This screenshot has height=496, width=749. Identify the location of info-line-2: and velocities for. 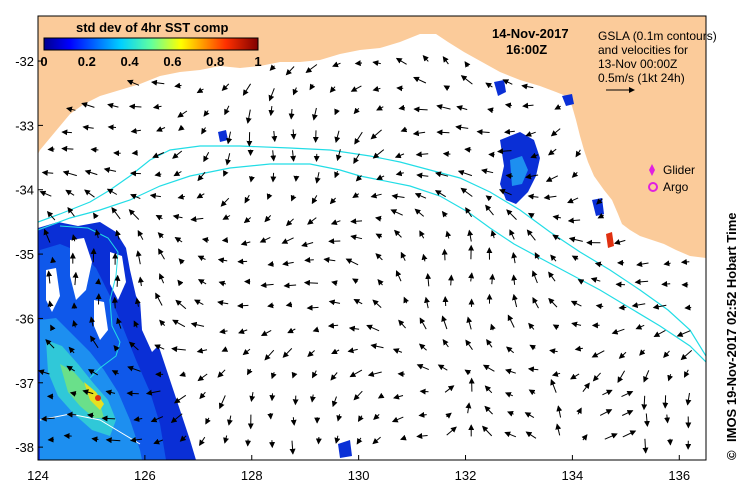
(643, 50).